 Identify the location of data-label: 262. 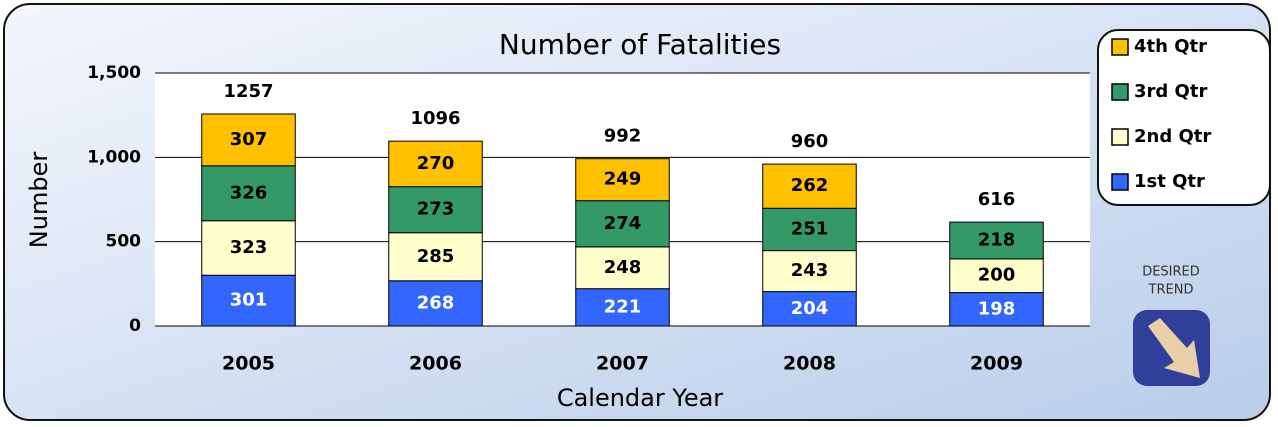
(810, 185).